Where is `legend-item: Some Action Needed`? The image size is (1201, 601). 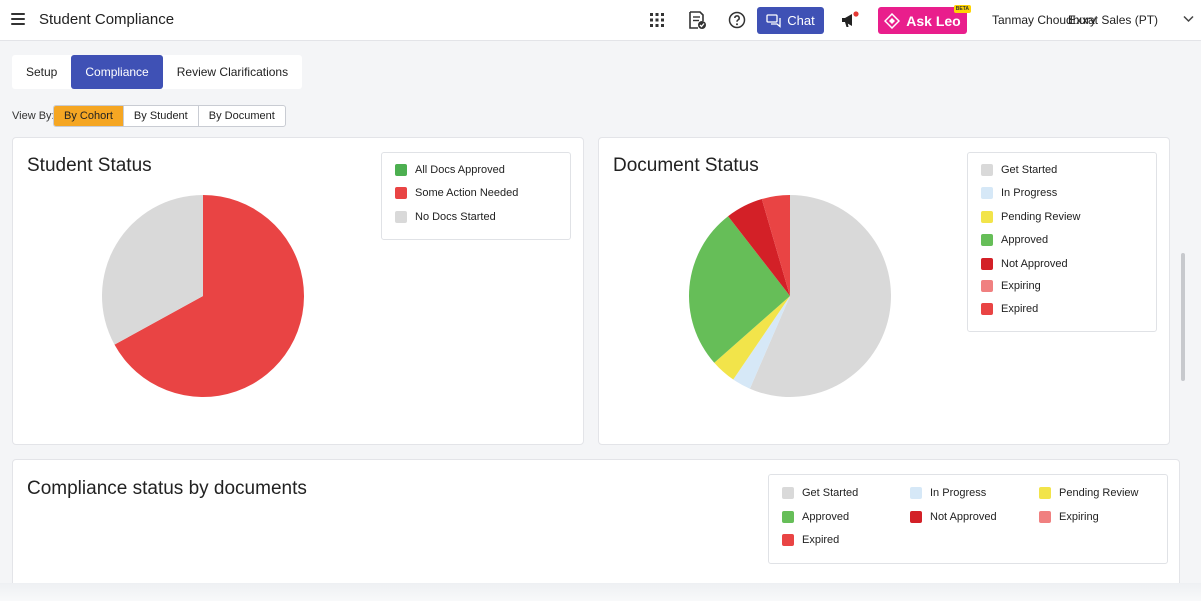 legend-item: Some Action Needed is located at coordinates (456, 193).